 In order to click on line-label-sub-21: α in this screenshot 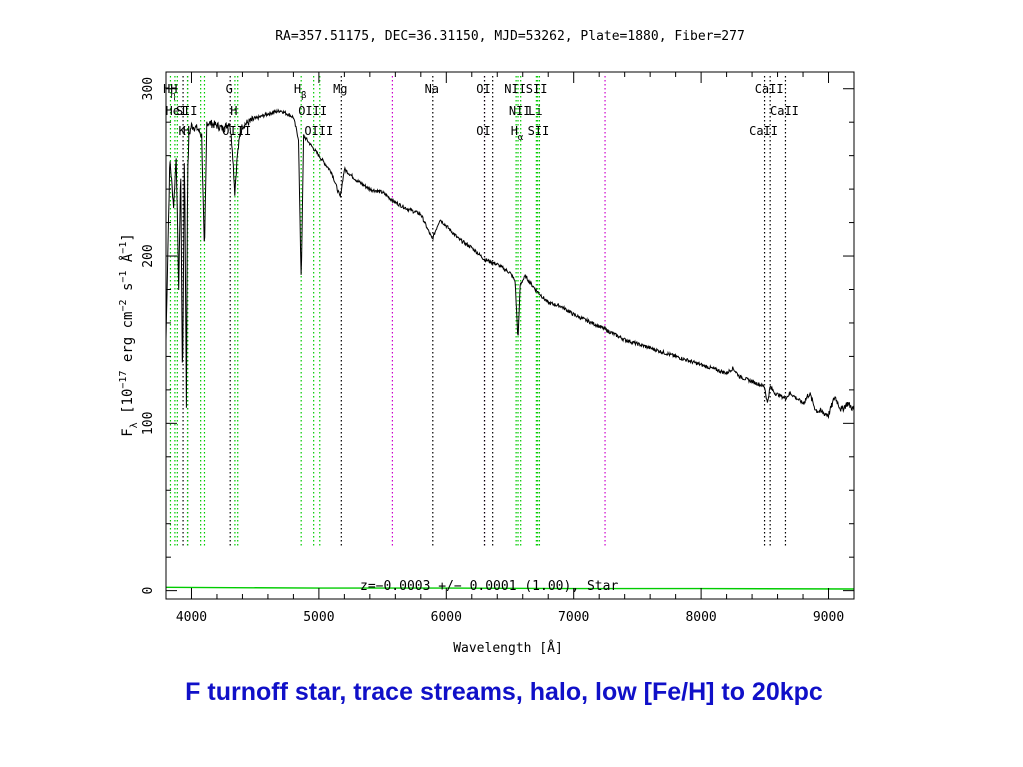, I will do `click(521, 138)`.